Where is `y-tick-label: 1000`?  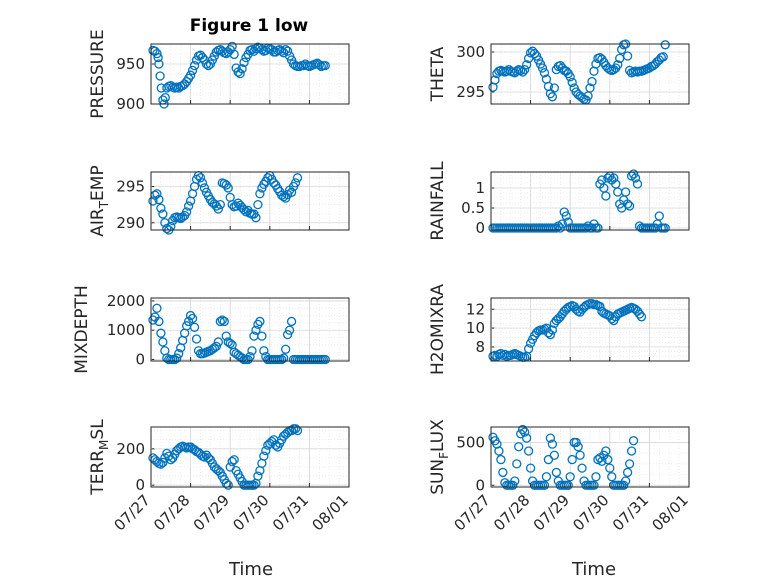
y-tick-label: 1000 is located at coordinates (126, 330).